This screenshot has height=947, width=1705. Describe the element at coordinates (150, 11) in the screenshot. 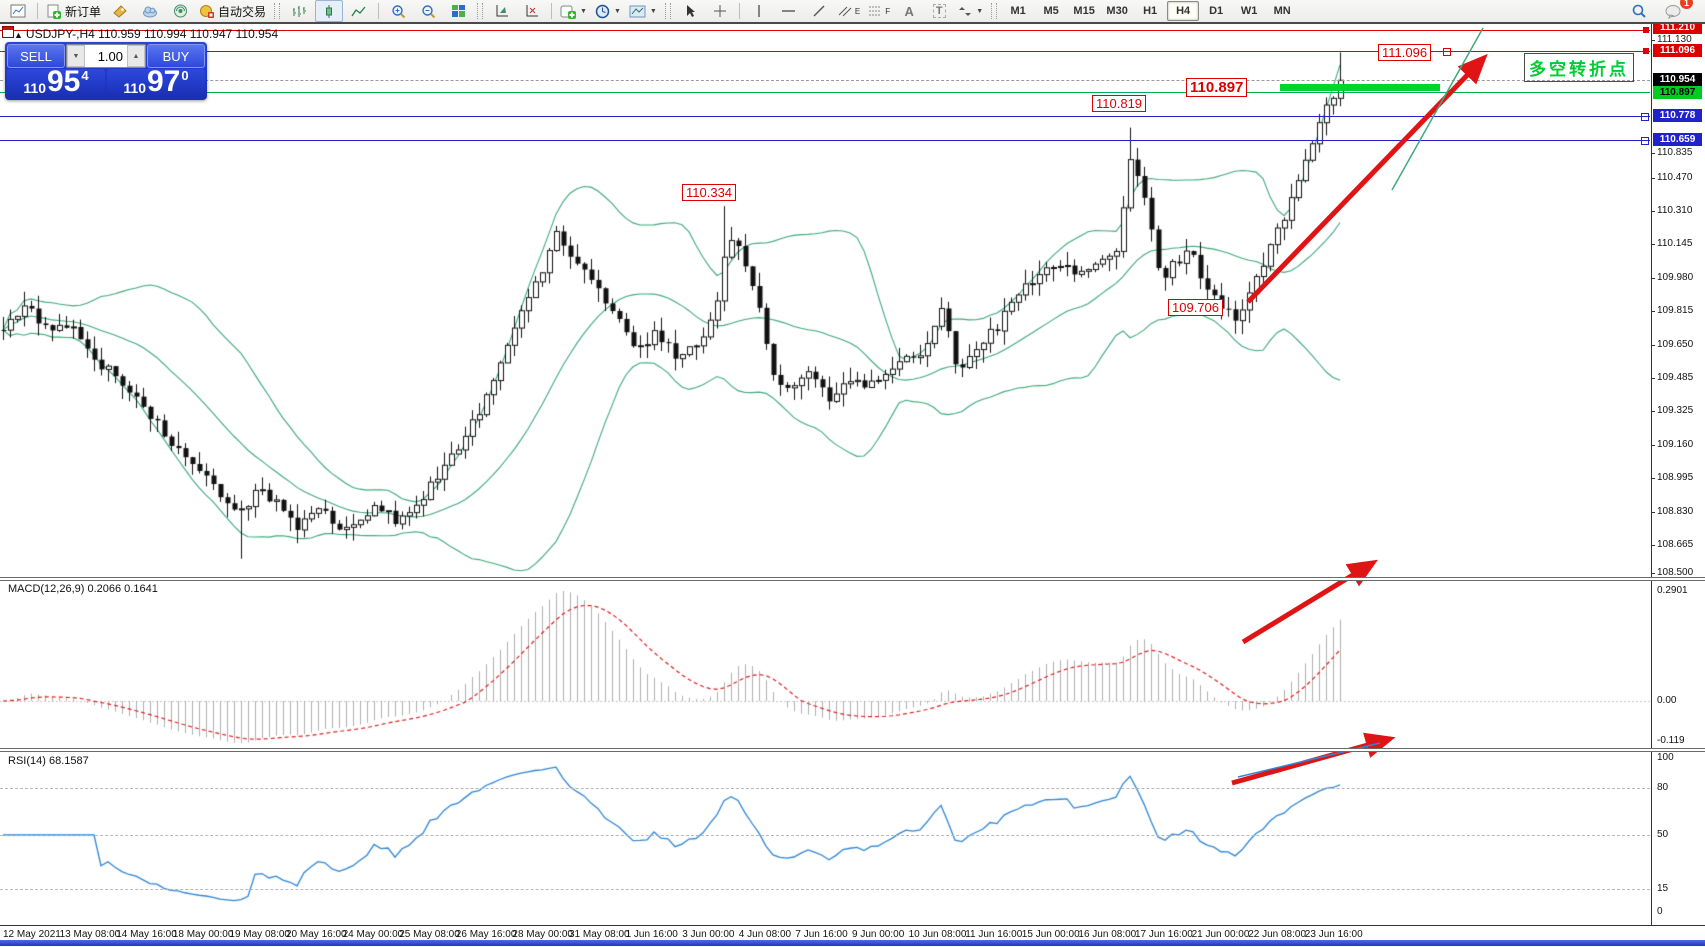

I see `market-watch-button` at that location.